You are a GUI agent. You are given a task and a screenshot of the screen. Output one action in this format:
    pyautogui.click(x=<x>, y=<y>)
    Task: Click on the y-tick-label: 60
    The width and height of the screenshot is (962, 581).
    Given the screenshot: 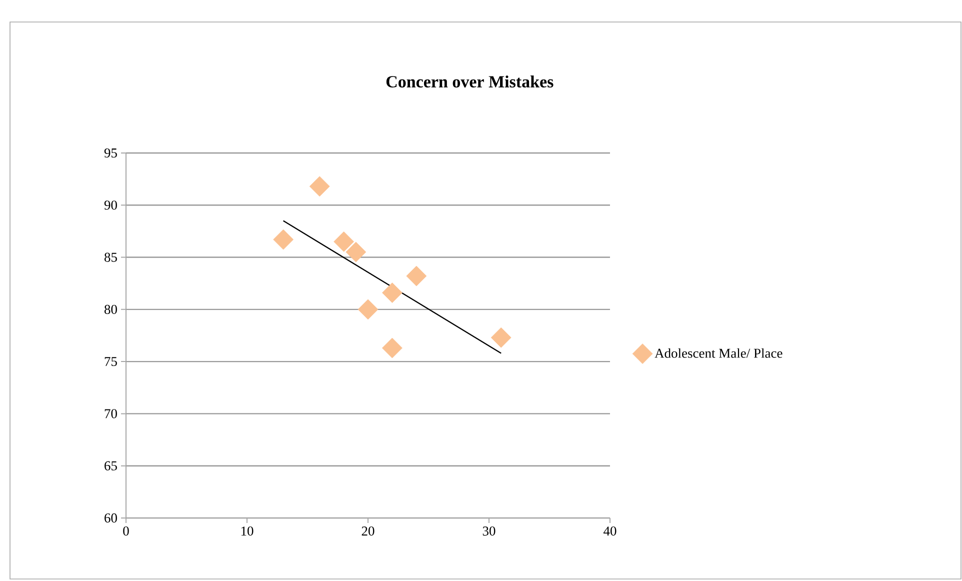 What is the action you would take?
    pyautogui.click(x=110, y=518)
    